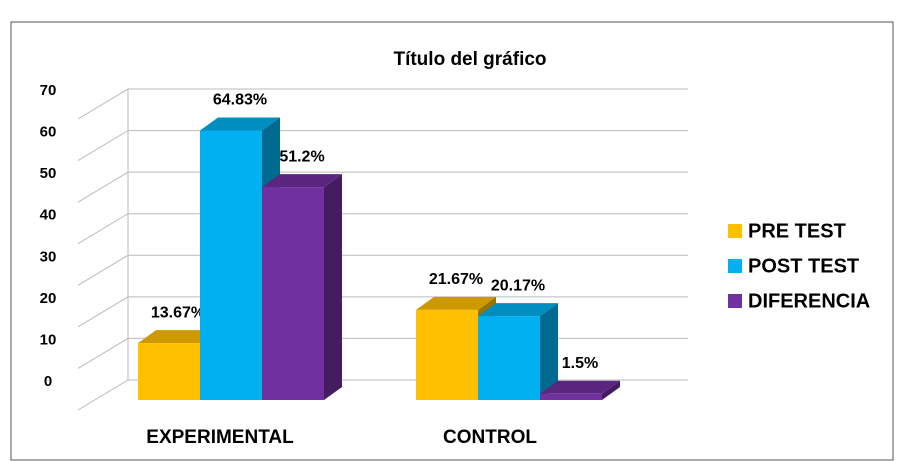 The width and height of the screenshot is (904, 461). I want to click on data-label: 13.67%, so click(178, 312).